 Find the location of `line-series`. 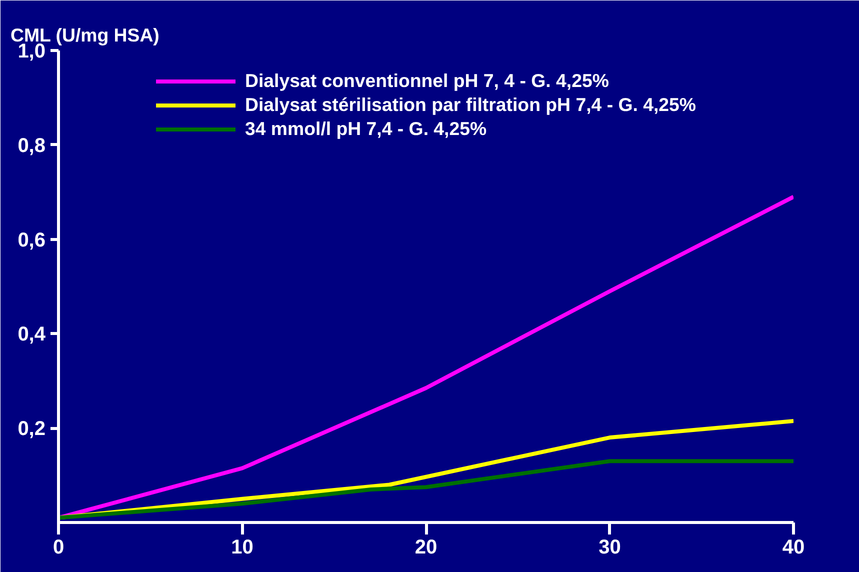

line-series is located at coordinates (426, 489).